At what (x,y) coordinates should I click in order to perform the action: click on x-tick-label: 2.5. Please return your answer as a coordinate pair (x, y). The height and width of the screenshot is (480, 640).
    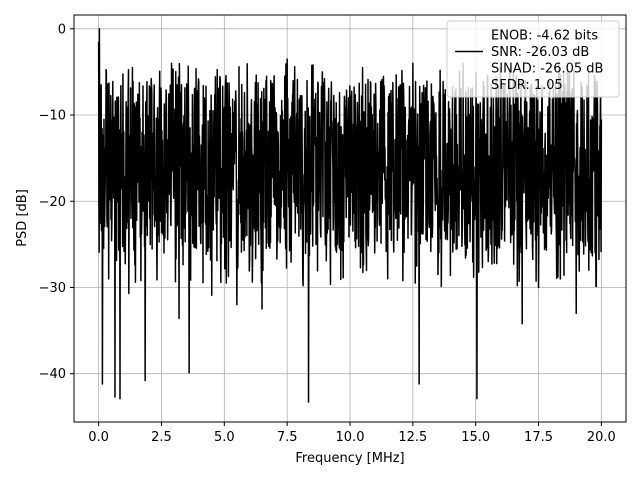
    Looking at the image, I should click on (161, 437).